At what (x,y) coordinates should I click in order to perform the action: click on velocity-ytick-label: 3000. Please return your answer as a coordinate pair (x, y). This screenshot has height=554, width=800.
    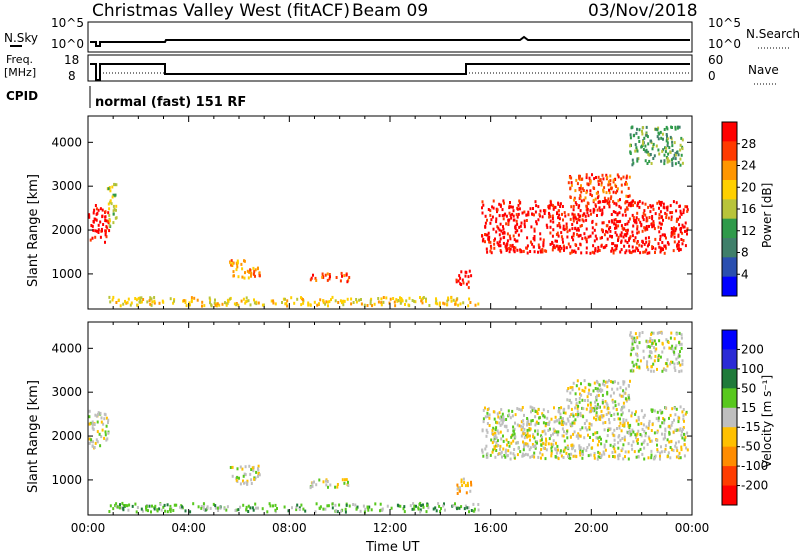
    Looking at the image, I should click on (66, 392).